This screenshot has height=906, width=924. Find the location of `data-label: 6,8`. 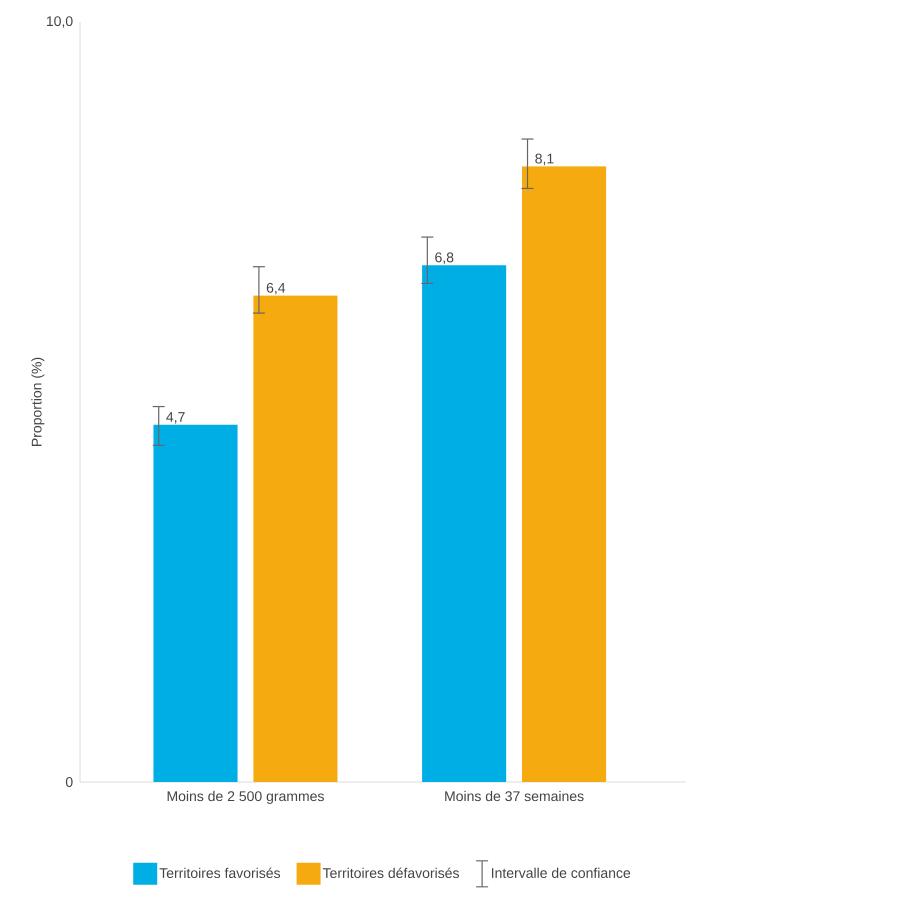

data-label: 6,8 is located at coordinates (444, 258).